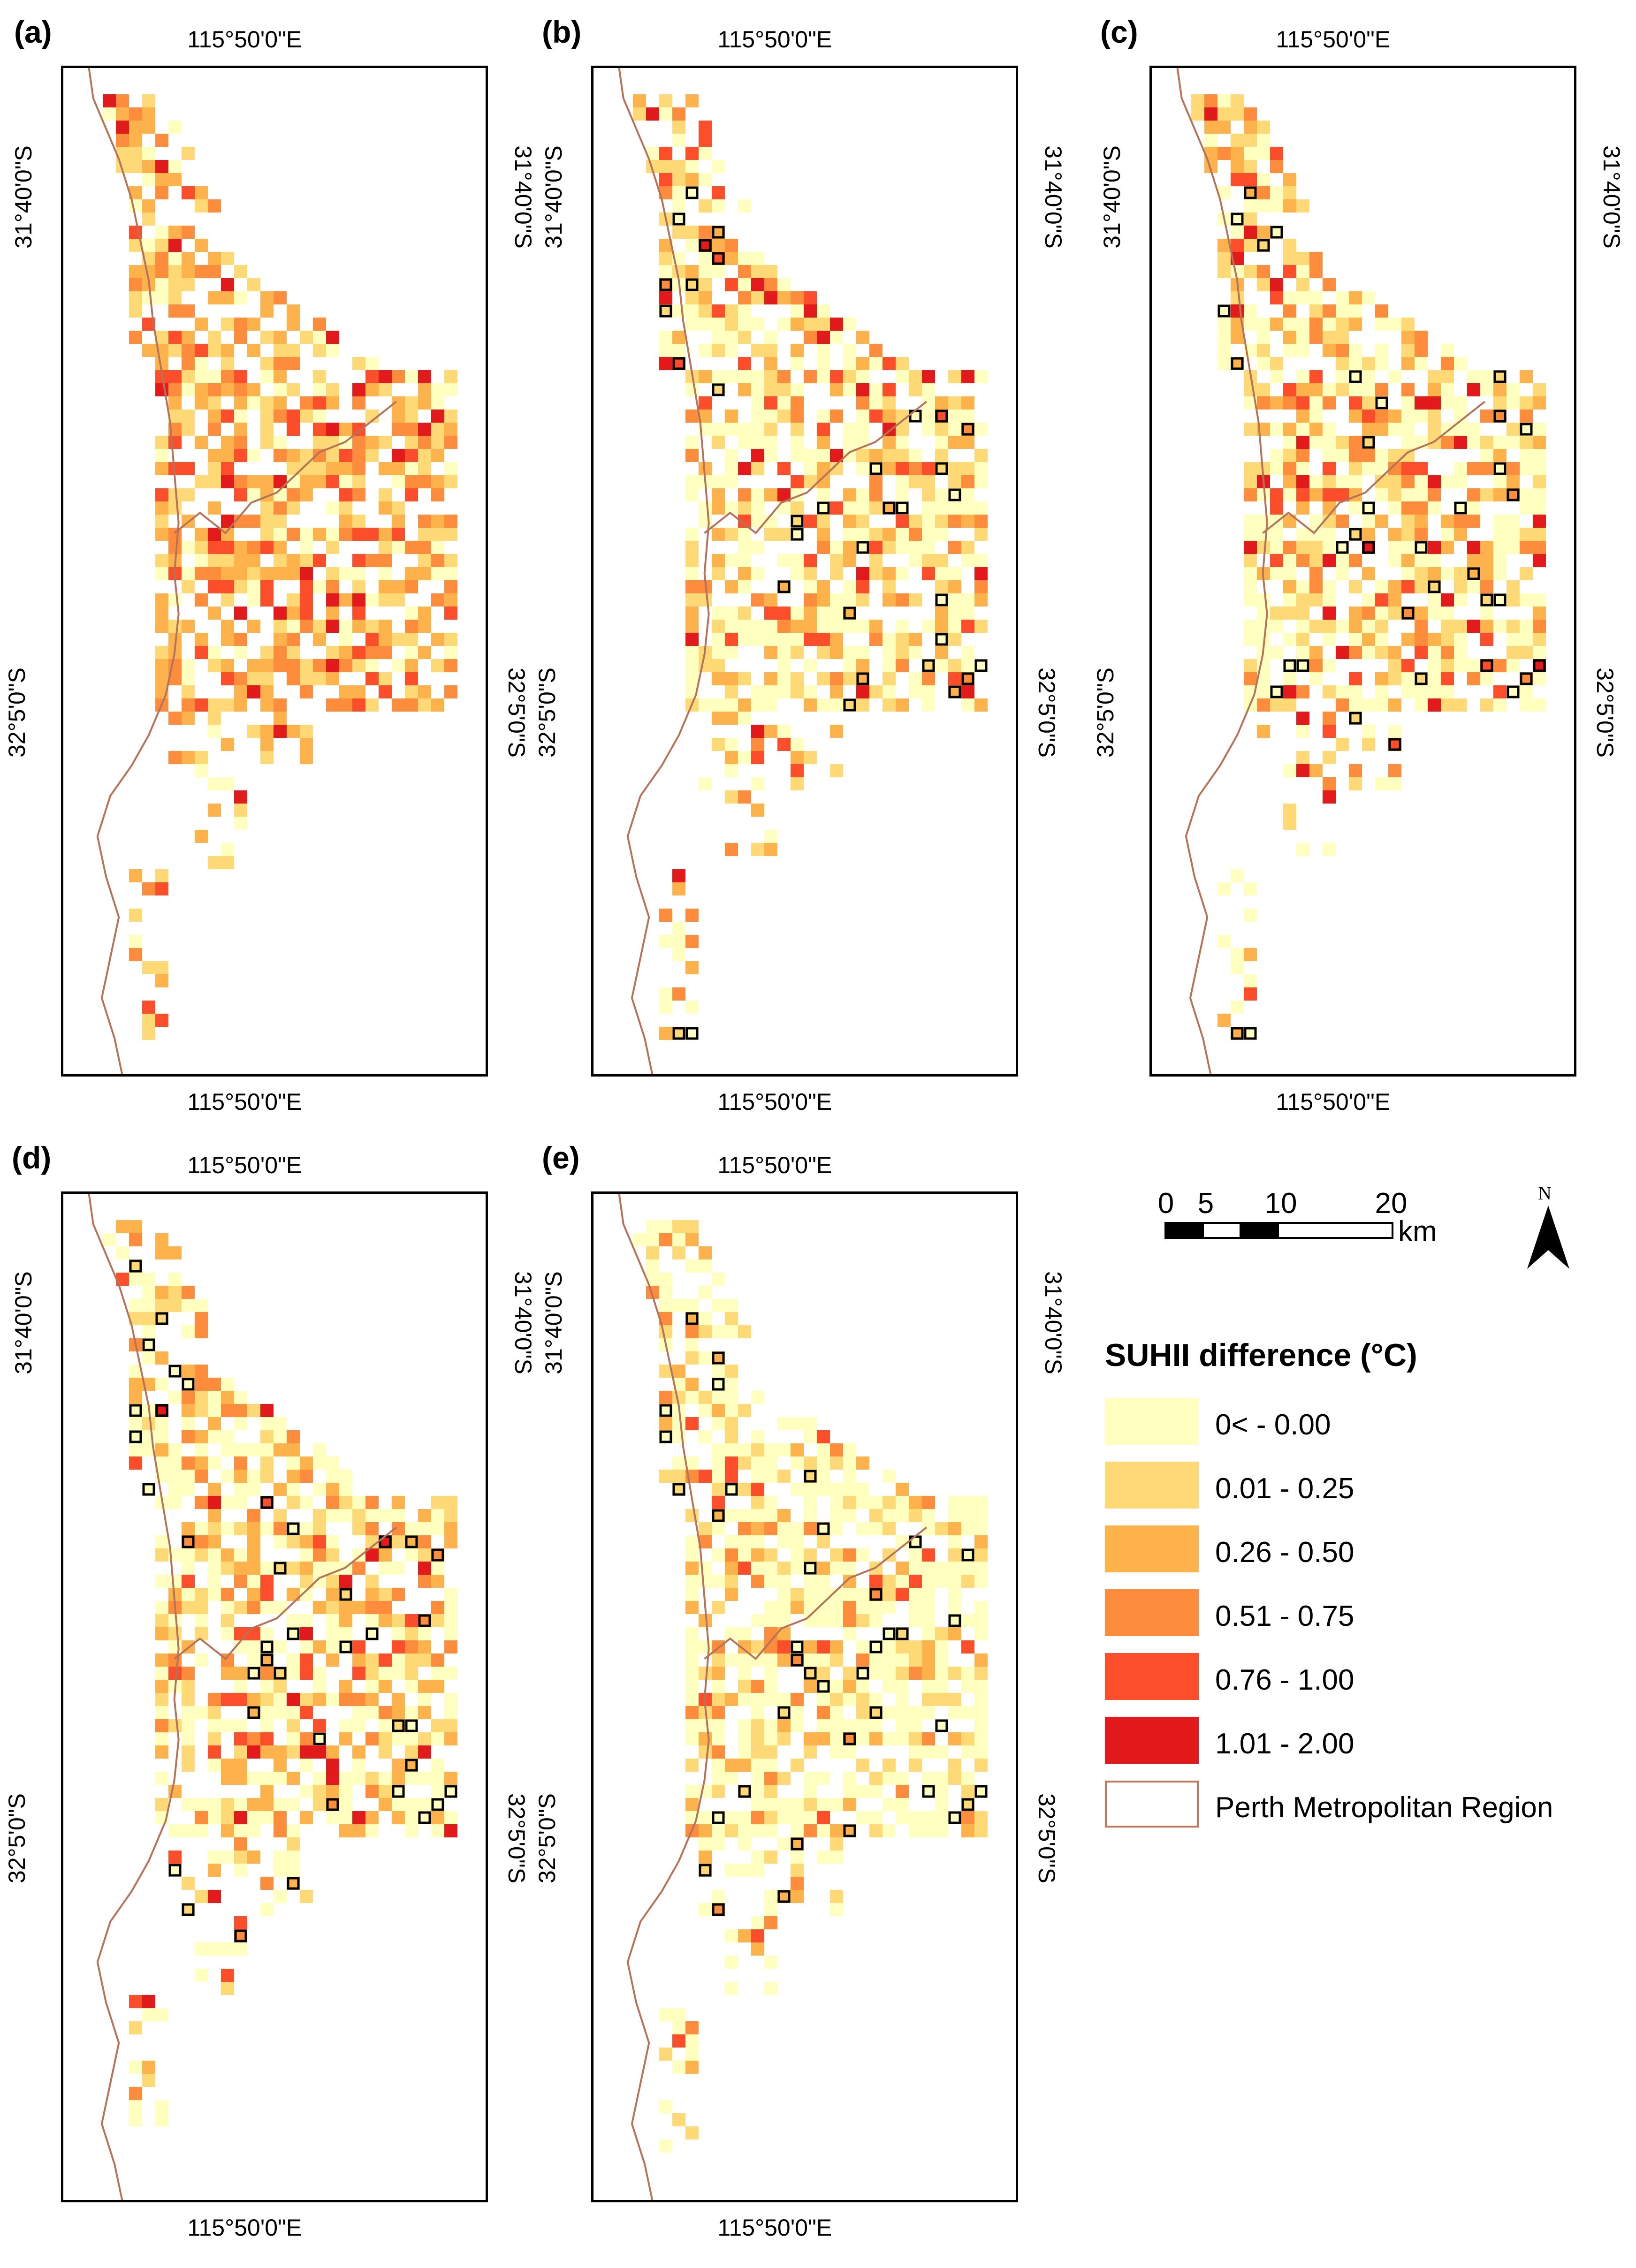 The width and height of the screenshot is (1636, 2268). I want to click on longitude-label-top: 115°50'0"E, so click(244, 1165).